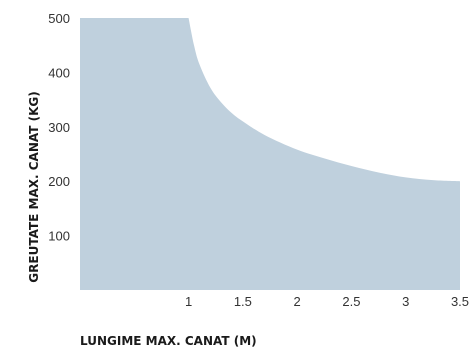 This screenshot has width=475, height=351. I want to click on y-tick-label: 300, so click(59, 127).